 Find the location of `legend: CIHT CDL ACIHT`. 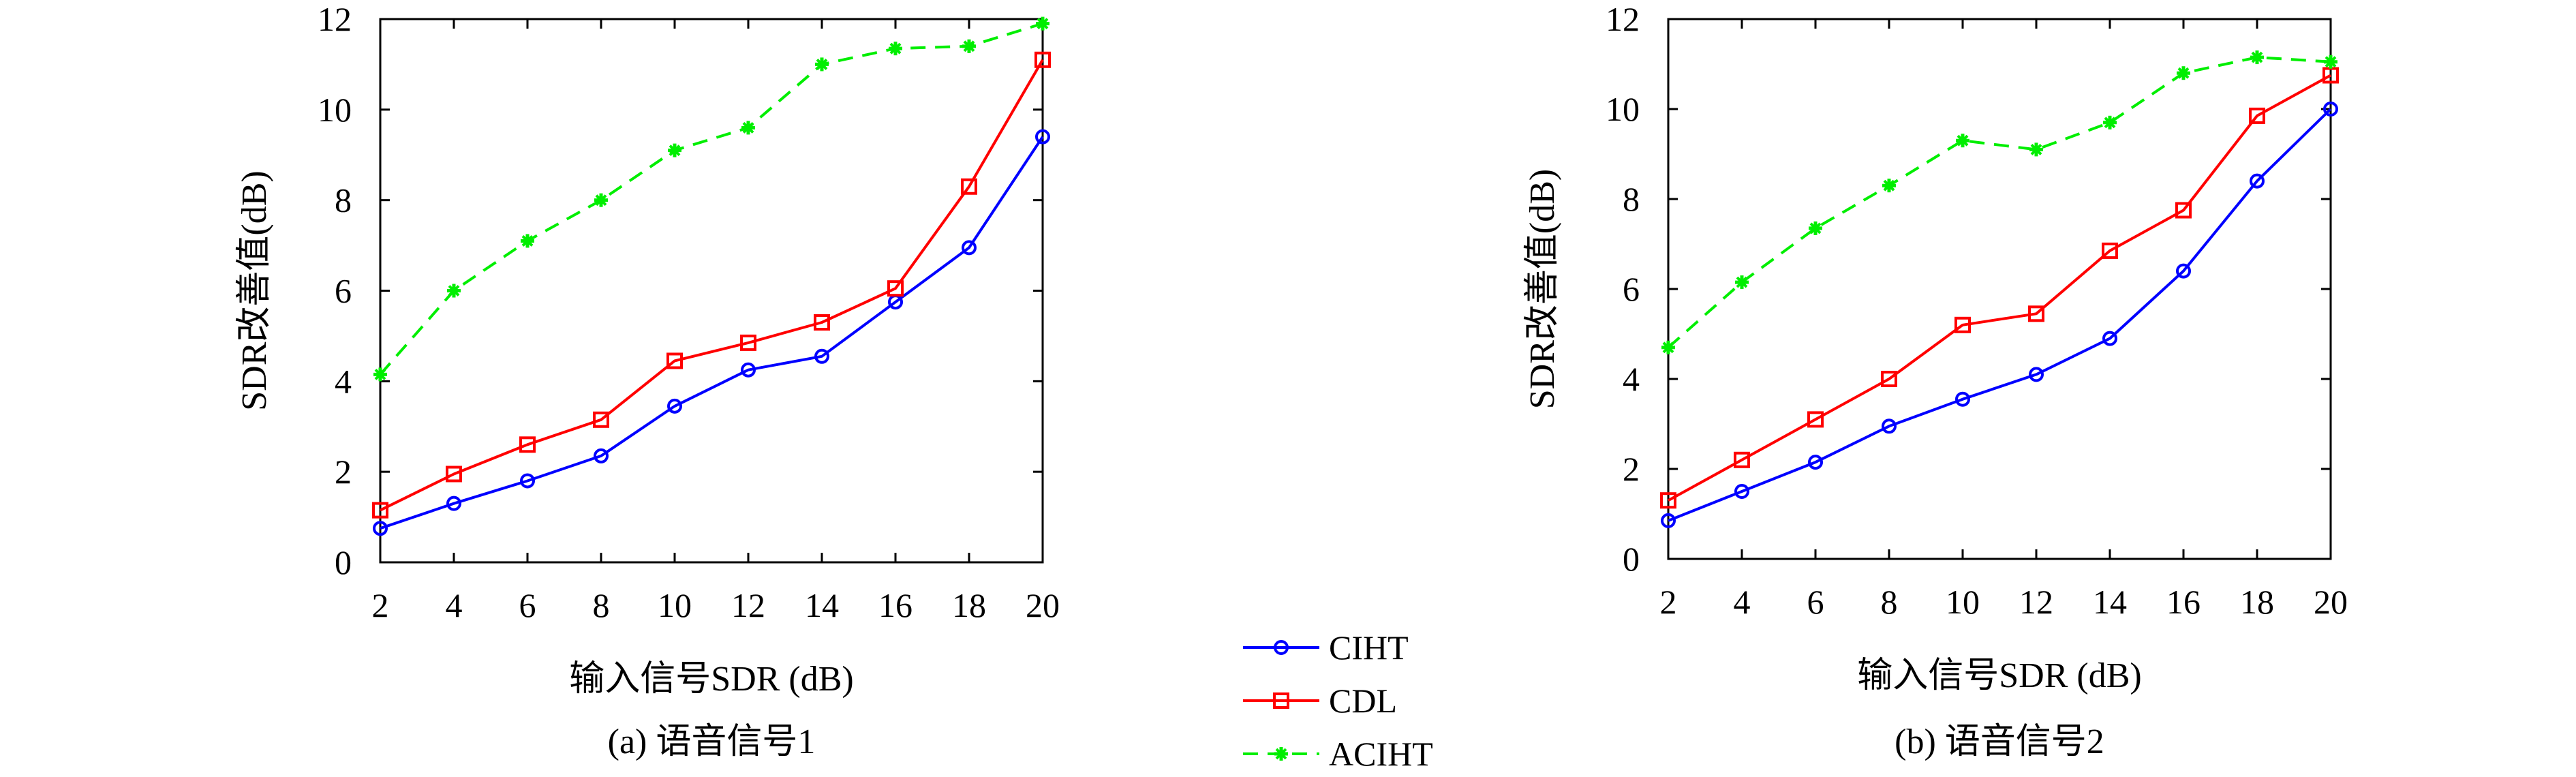

legend: CIHT CDL ACIHT is located at coordinates (1356, 702).